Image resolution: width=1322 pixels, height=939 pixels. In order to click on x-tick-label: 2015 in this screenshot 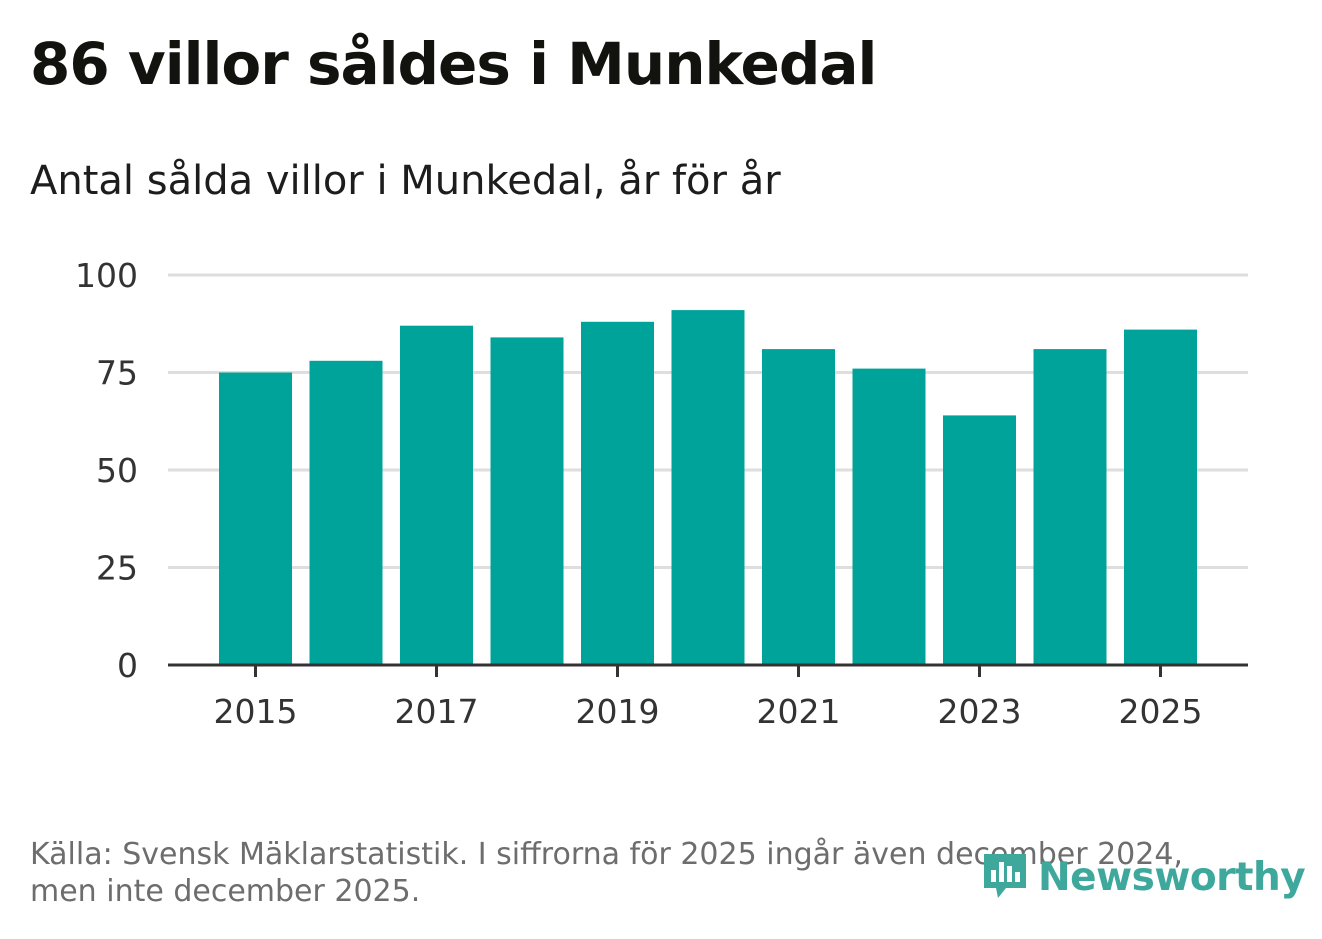, I will do `click(256, 711)`.